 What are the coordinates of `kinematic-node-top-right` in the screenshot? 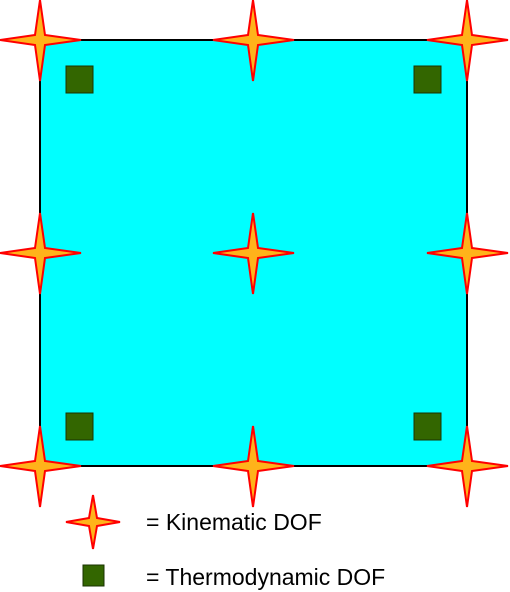 It's located at (467, 41).